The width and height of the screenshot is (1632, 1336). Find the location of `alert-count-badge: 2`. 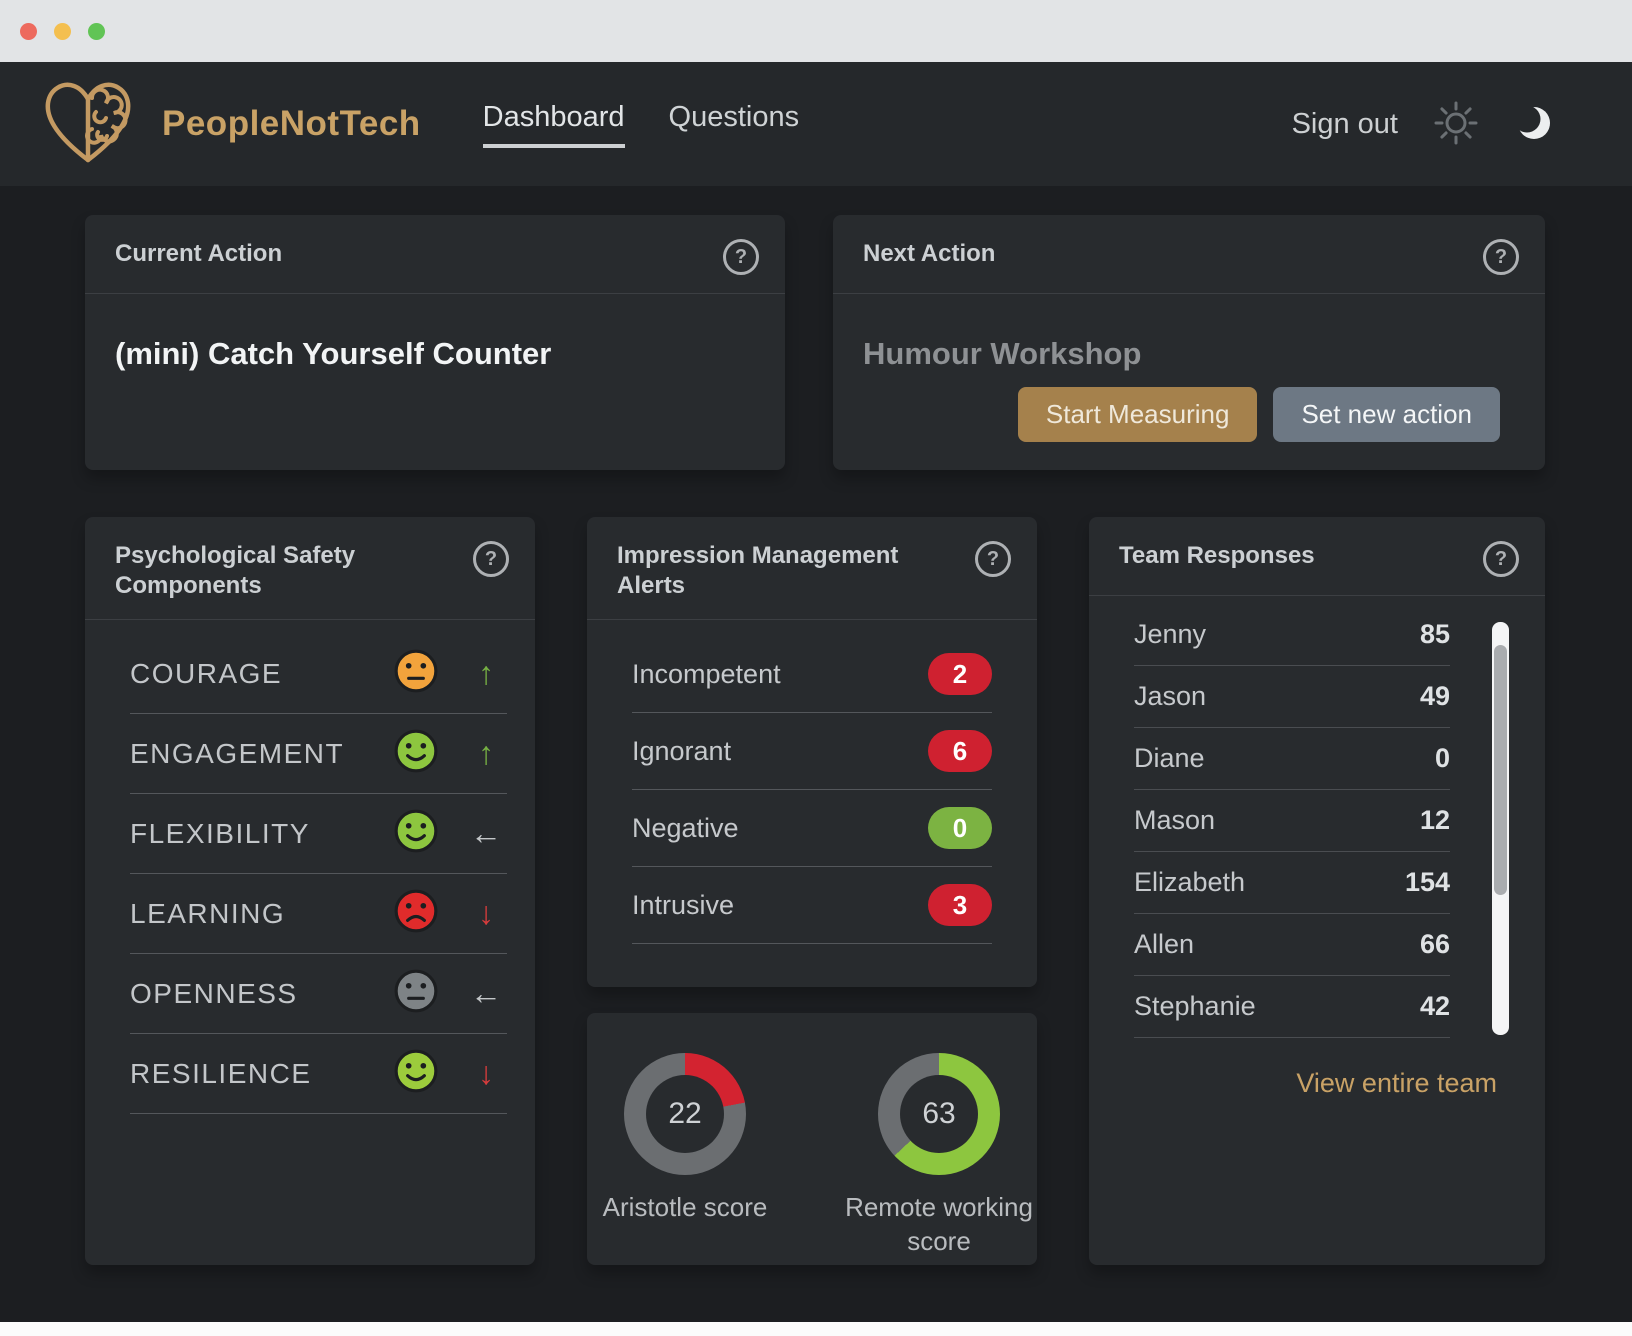

alert-count-badge: 2 is located at coordinates (960, 674).